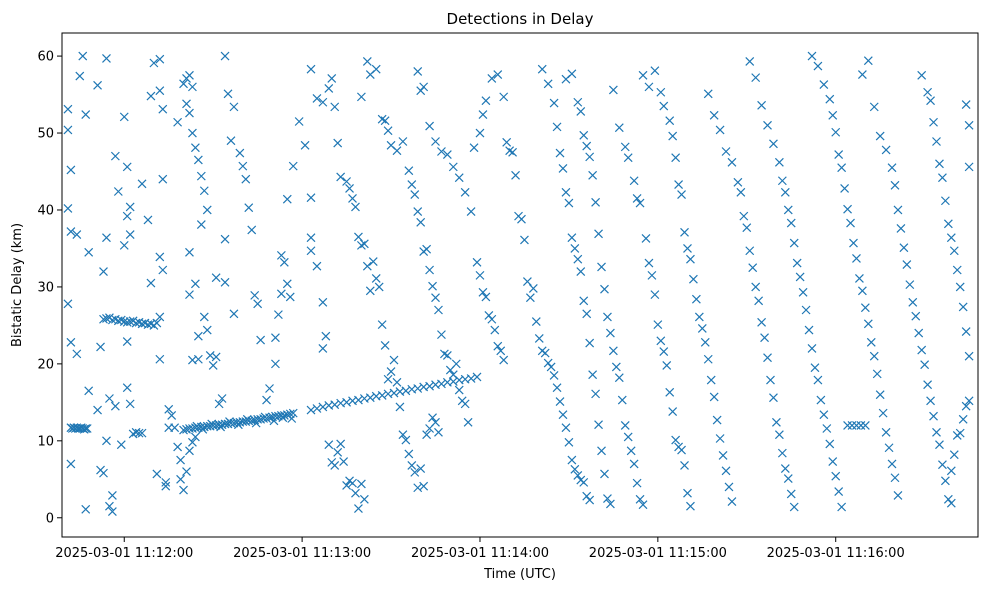 This screenshot has height=590, width=989. I want to click on y-tick-label: 50, so click(45, 134).